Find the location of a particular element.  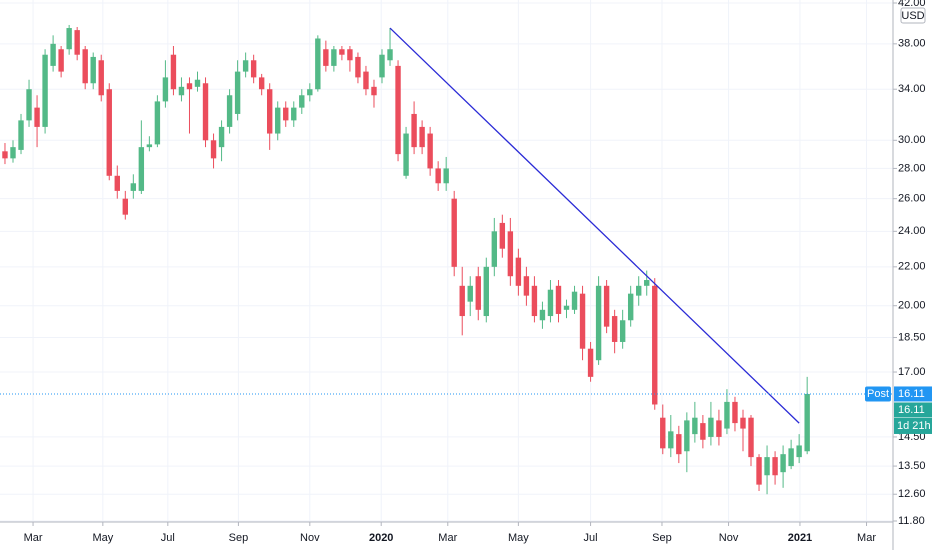

y-tick-label: 30.00 is located at coordinates (912, 140).